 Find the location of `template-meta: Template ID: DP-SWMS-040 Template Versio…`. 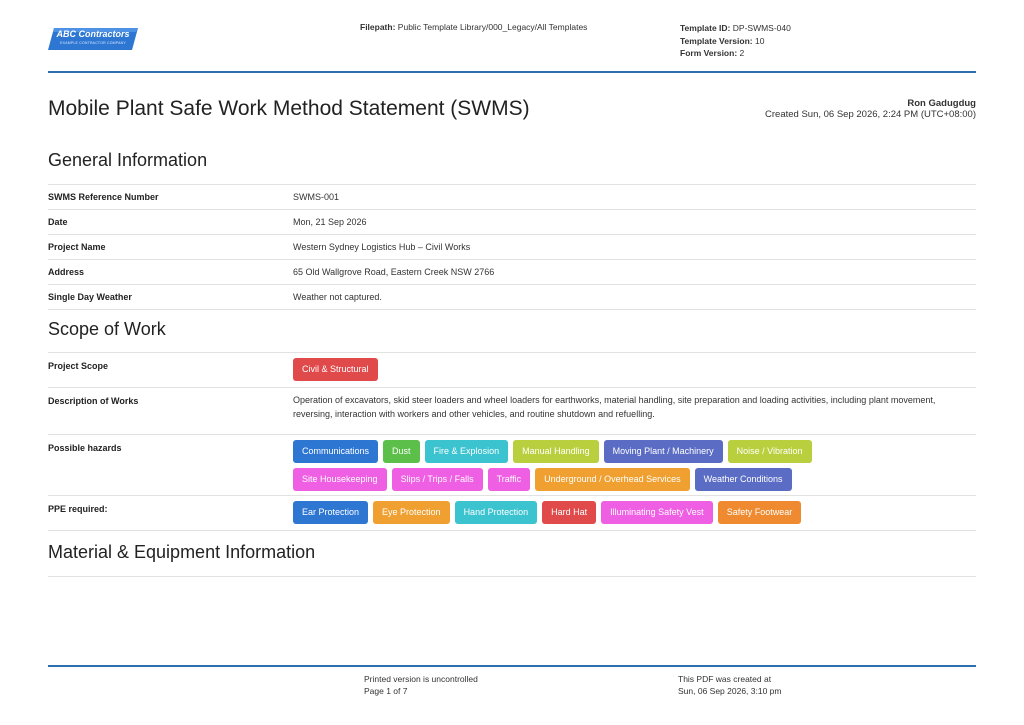

template-meta: Template ID: DP-SWMS-040 Template Versio… is located at coordinates (735, 41).